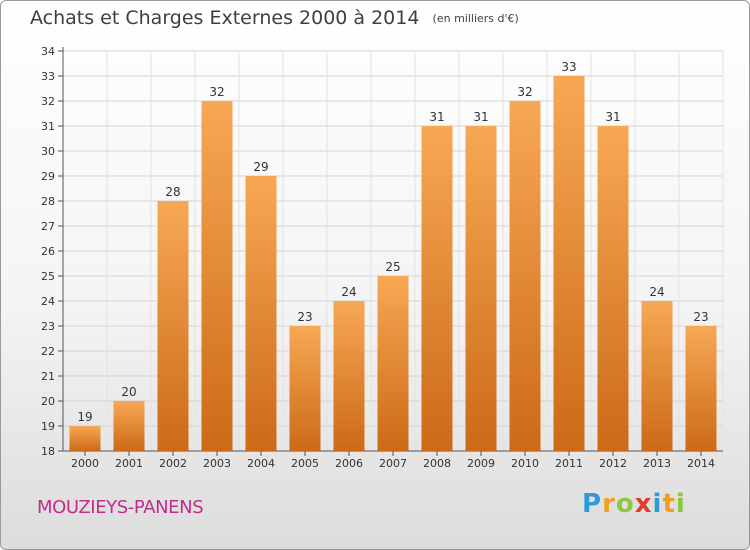 This screenshot has height=550, width=750. What do you see at coordinates (48, 326) in the screenshot?
I see `y-tick-label: 23` at bounding box center [48, 326].